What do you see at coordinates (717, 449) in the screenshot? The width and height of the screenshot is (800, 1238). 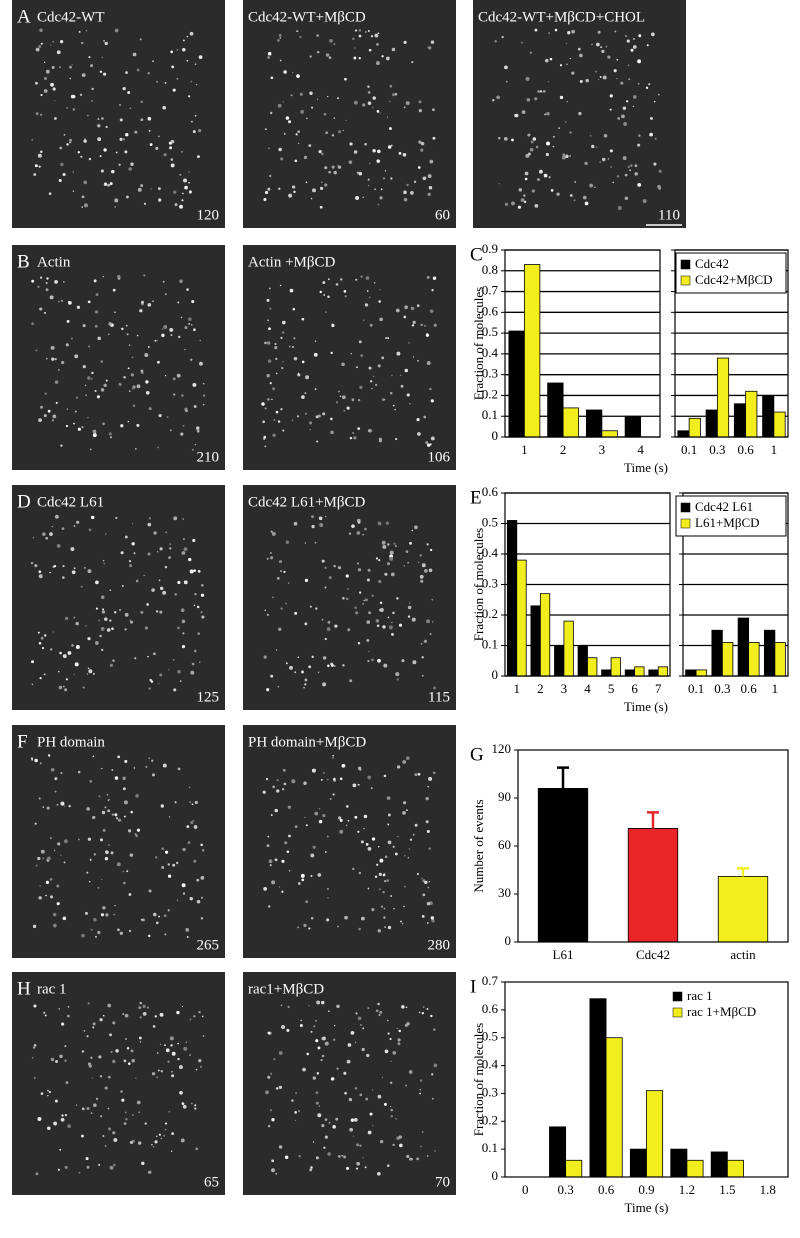 I see `x-tick-label: 0.3` at bounding box center [717, 449].